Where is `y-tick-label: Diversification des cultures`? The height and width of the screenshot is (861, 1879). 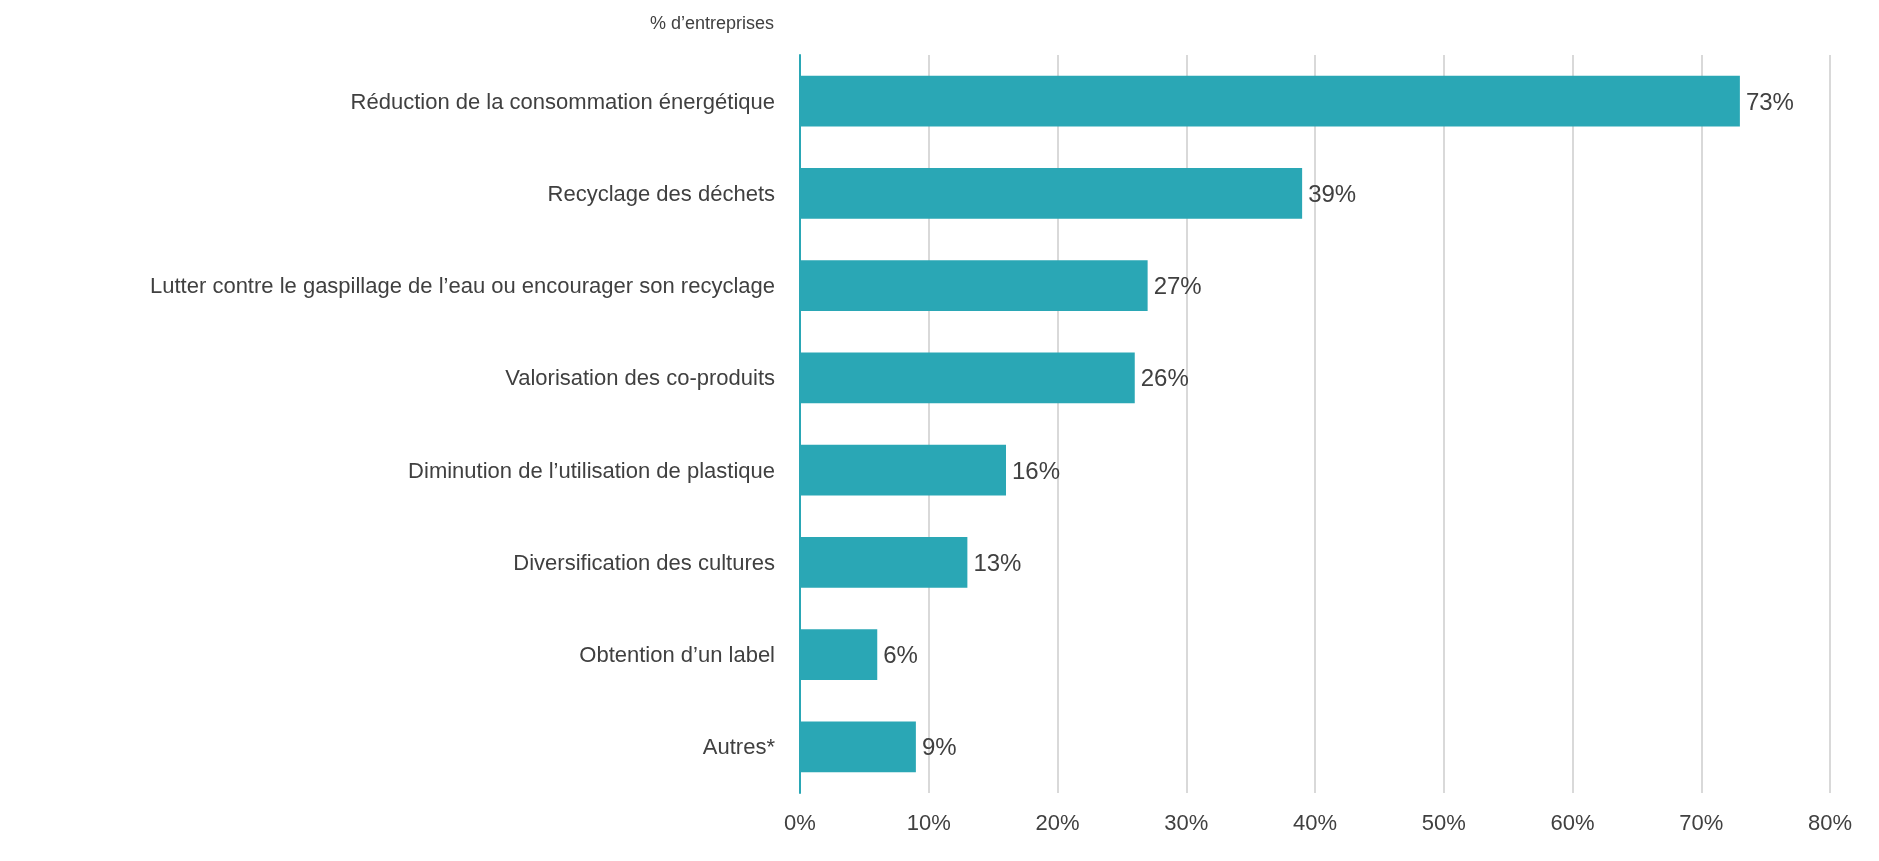 y-tick-label: Diversification des cultures is located at coordinates (644, 562).